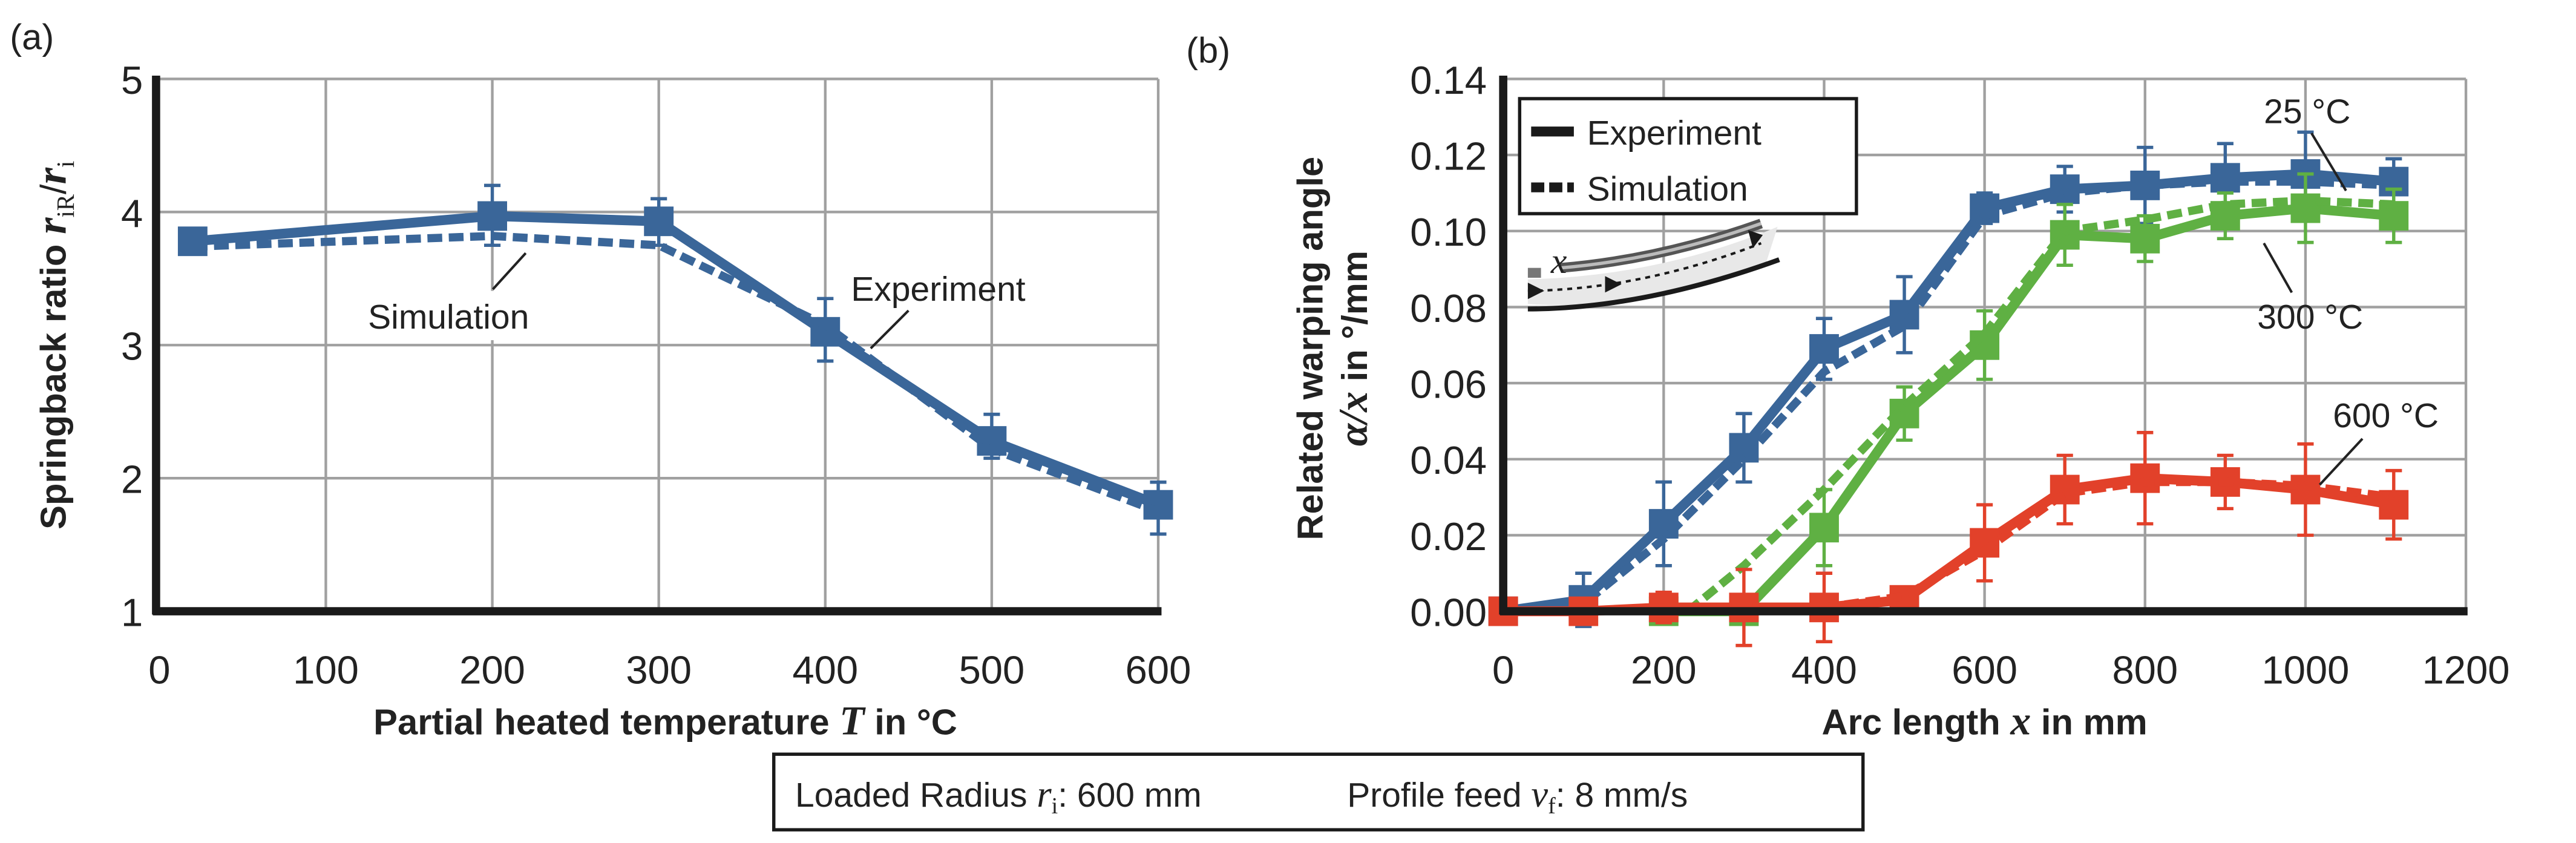 The image size is (2576, 843). I want to click on legend-simulation: Simulation, so click(1667, 188).